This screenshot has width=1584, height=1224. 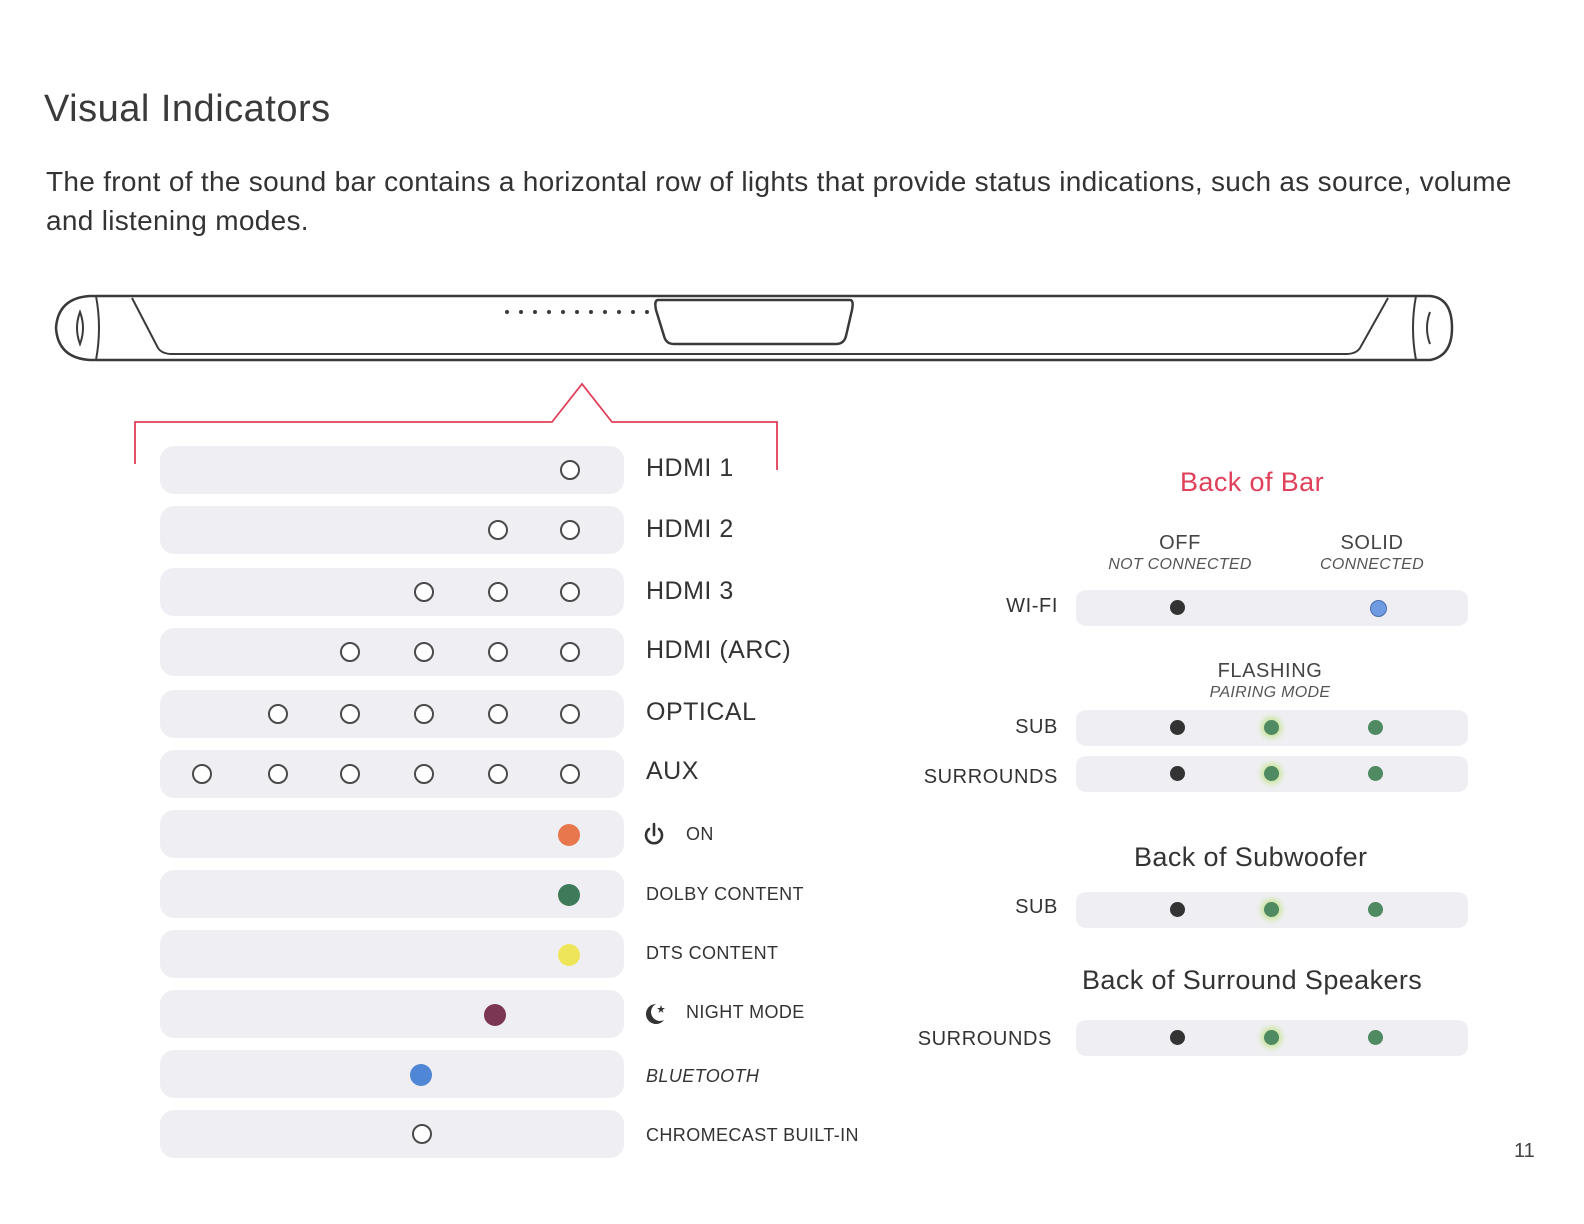 What do you see at coordinates (392, 954) in the screenshot?
I see `indicator-row-dts` at bounding box center [392, 954].